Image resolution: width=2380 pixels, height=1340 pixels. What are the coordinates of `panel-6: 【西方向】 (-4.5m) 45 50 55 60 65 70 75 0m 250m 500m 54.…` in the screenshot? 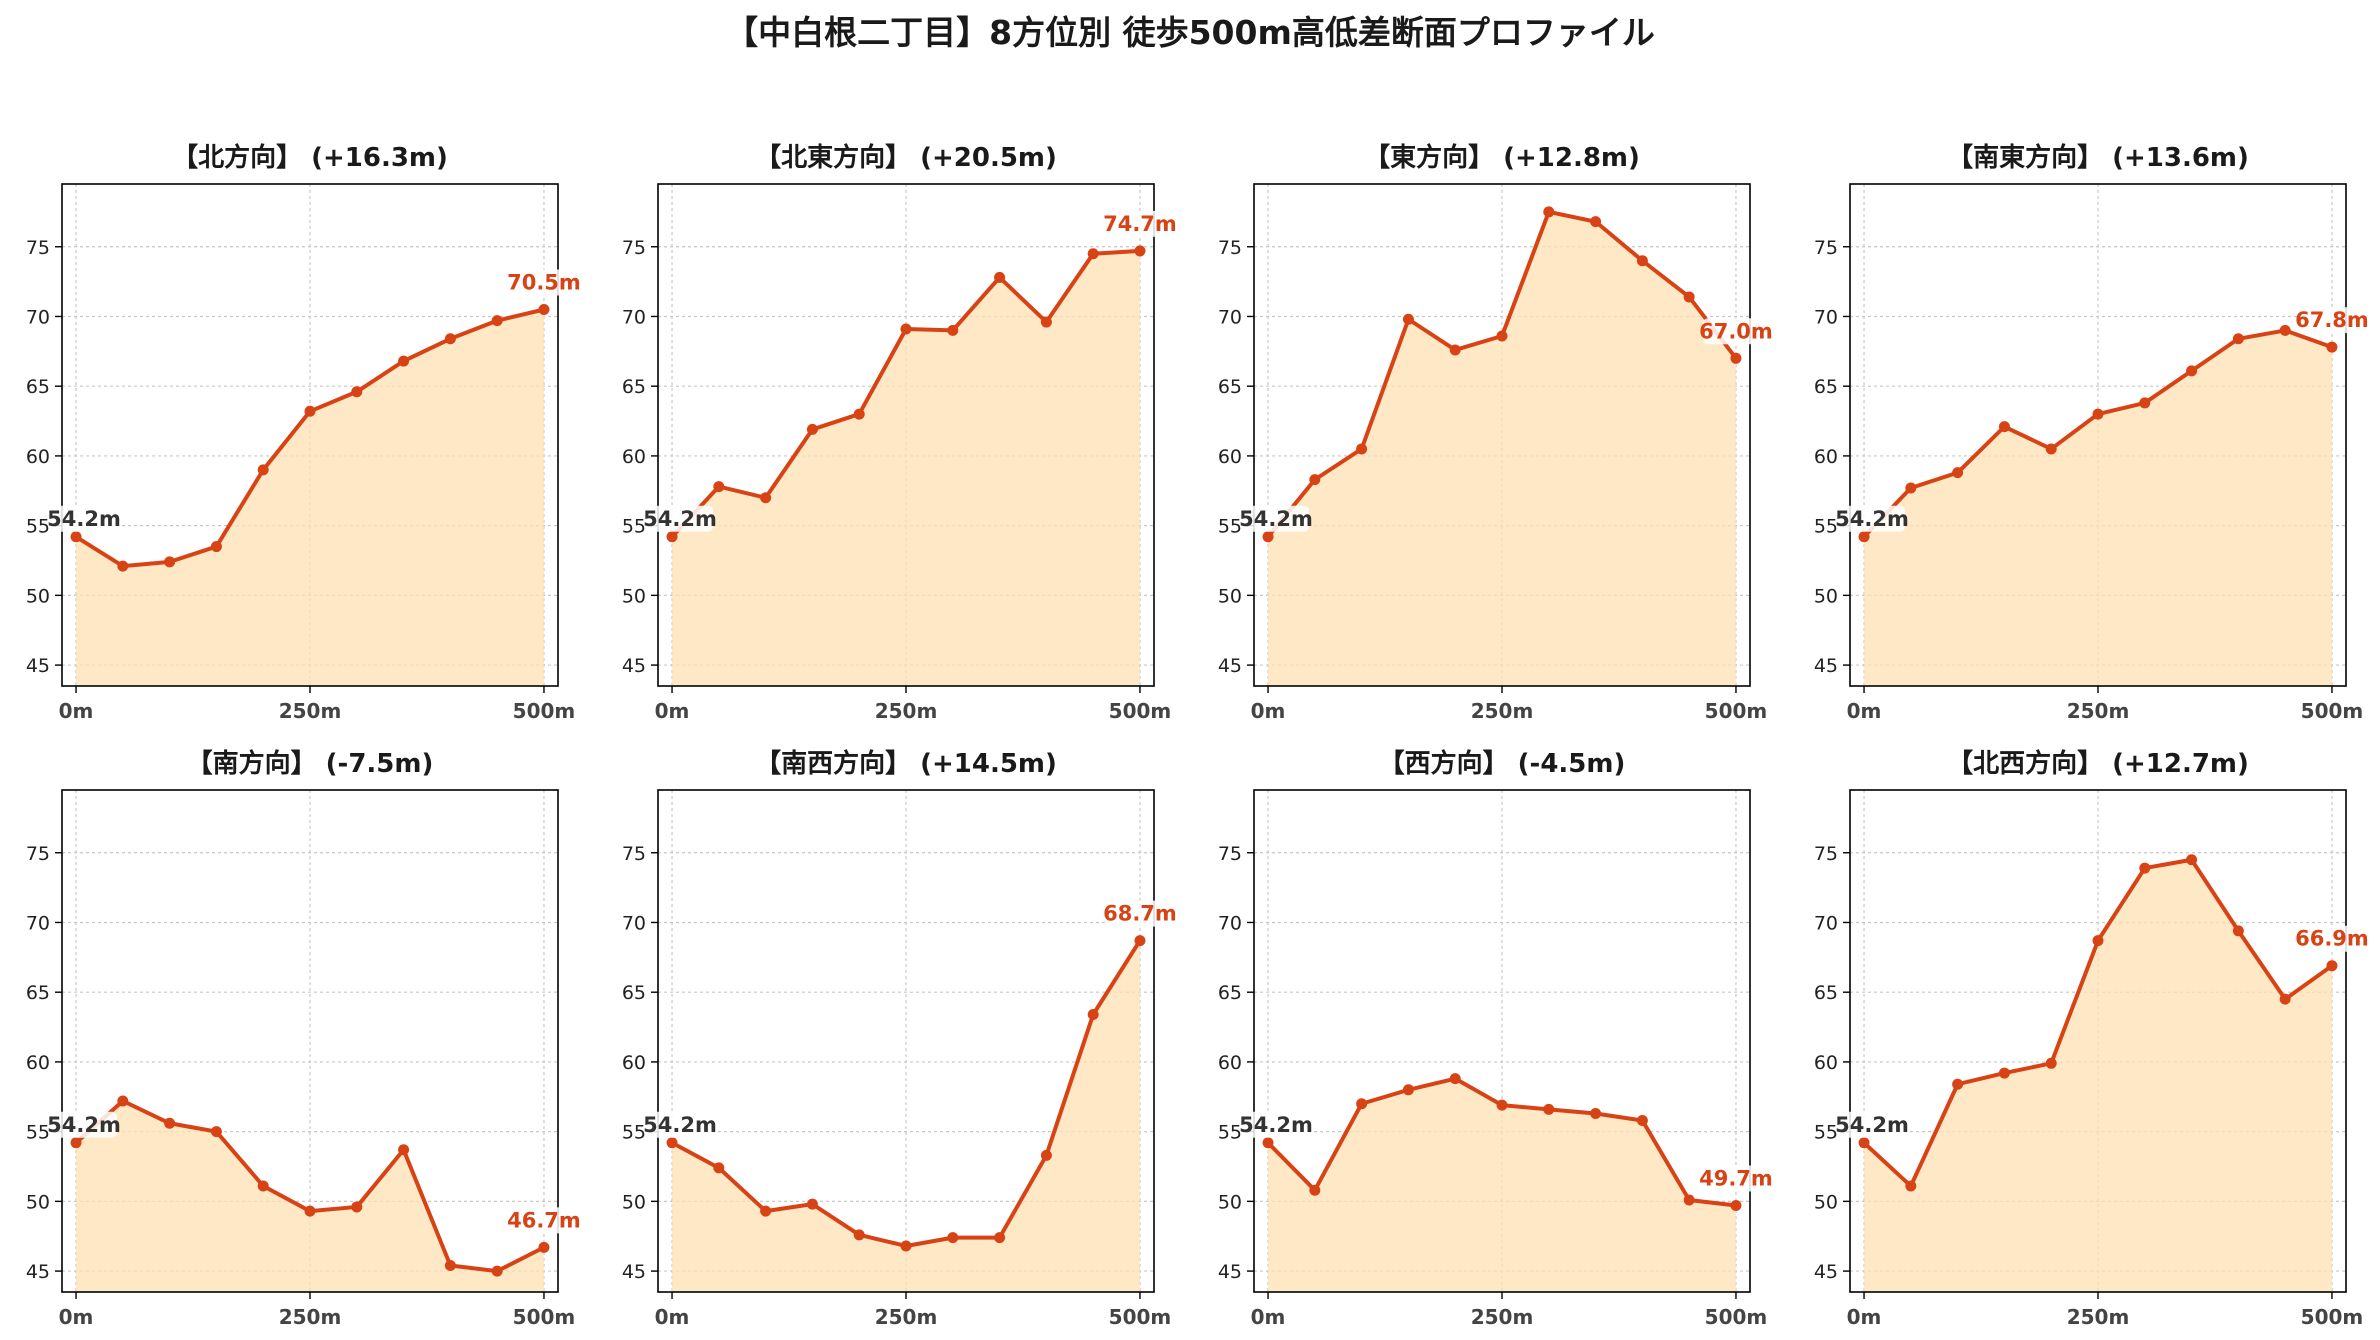 It's located at (1495, 1038).